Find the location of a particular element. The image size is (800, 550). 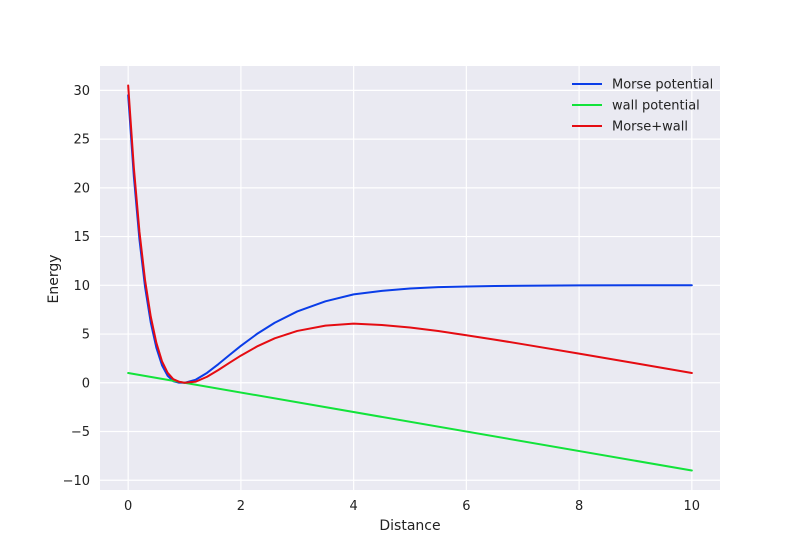

y-tick-label: 5 is located at coordinates (86, 335).